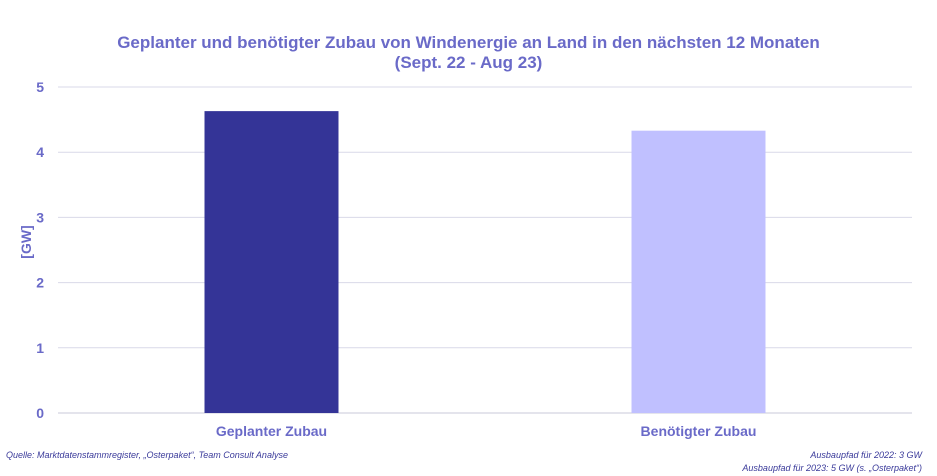 The image size is (937, 476). Describe the element at coordinates (40, 413) in the screenshot. I see `y-tick-label: 0` at that location.